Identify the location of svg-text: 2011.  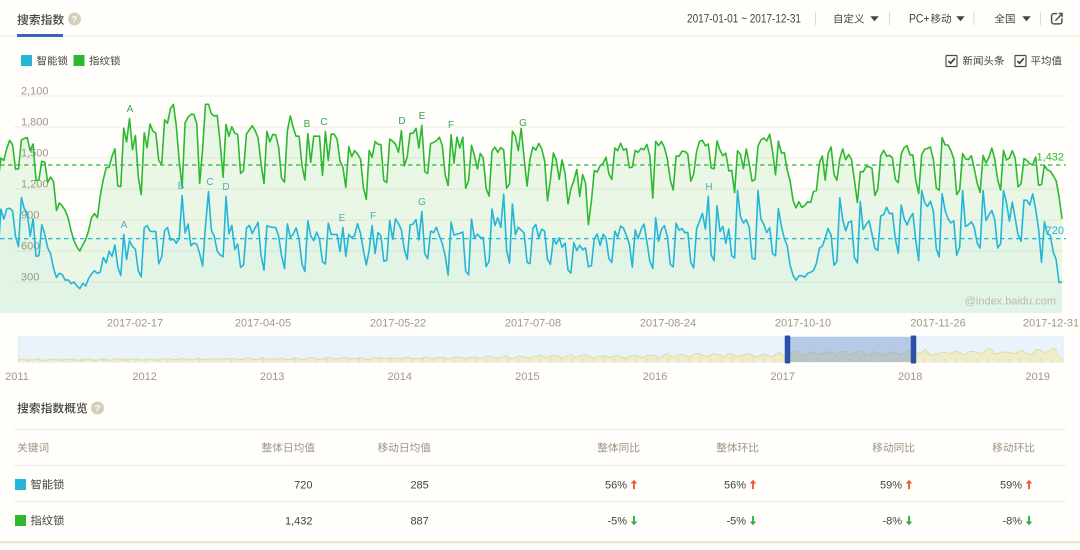
(17, 377).